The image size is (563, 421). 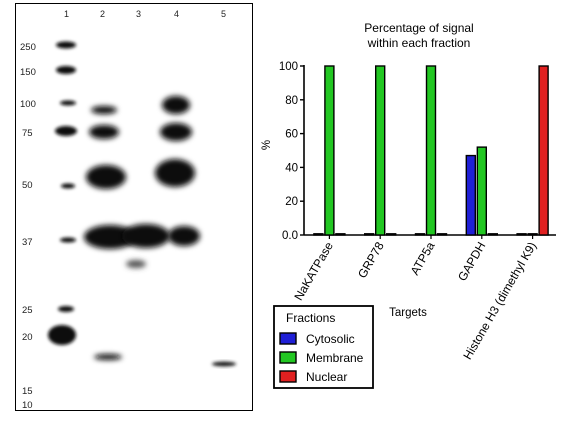 I want to click on lane-2-bands, so click(x=110, y=233).